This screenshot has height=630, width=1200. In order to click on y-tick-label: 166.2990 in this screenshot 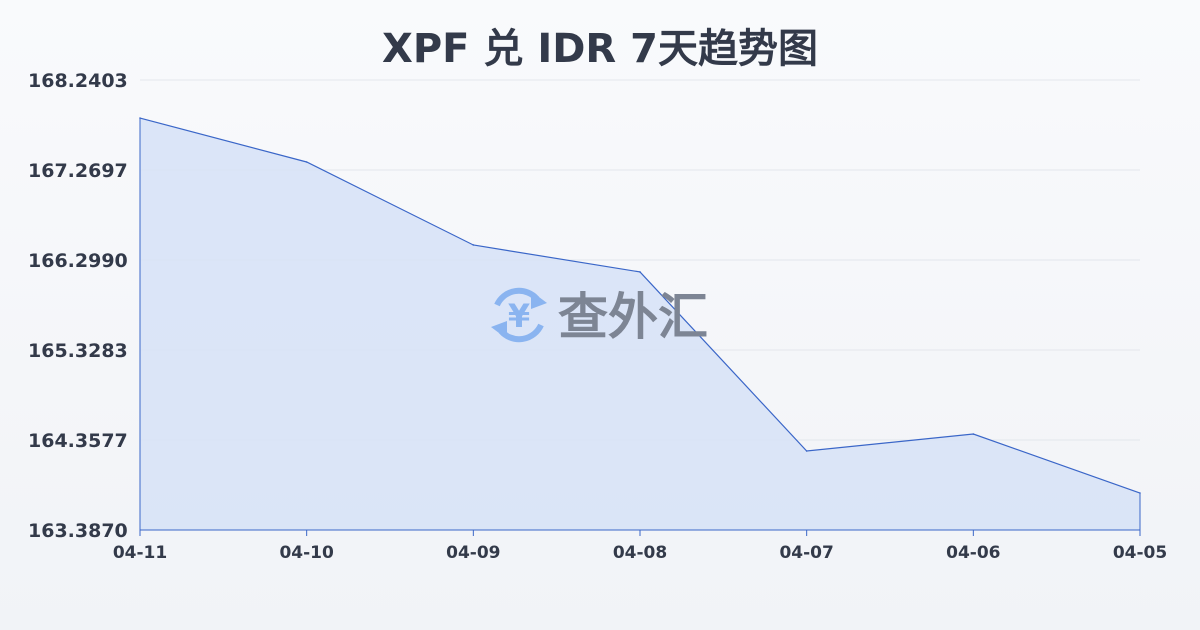, I will do `click(78, 261)`.